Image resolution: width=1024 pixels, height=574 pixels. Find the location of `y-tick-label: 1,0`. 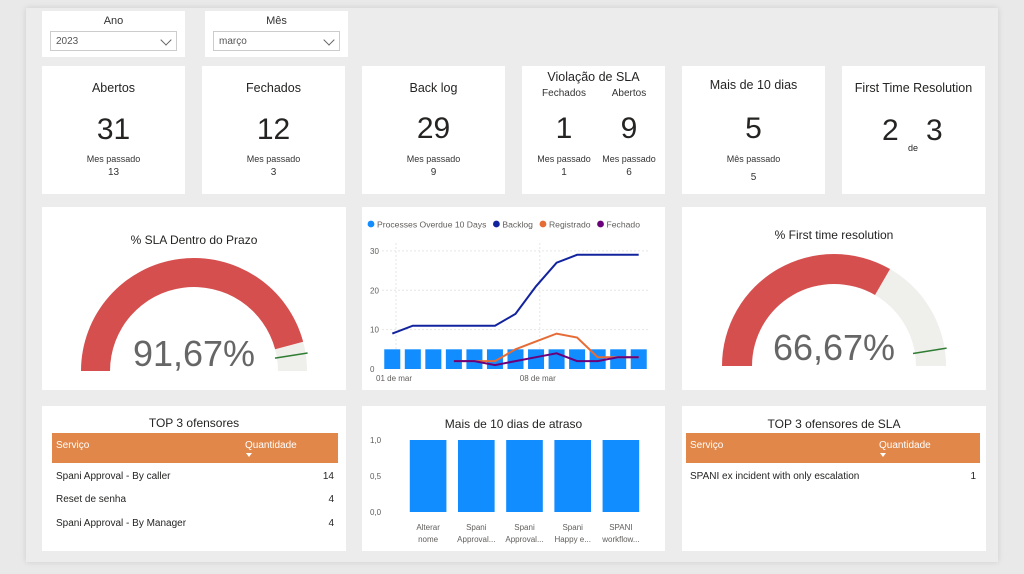

y-tick-label: 1,0 is located at coordinates (376, 440).